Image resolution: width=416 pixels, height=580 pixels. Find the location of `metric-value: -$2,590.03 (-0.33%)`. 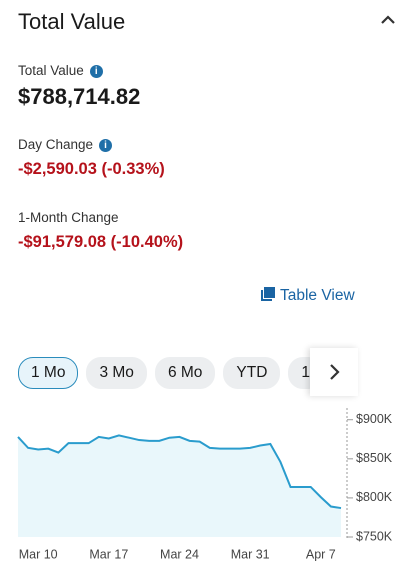

metric-value: -$2,590.03 (-0.33%) is located at coordinates (91, 169).